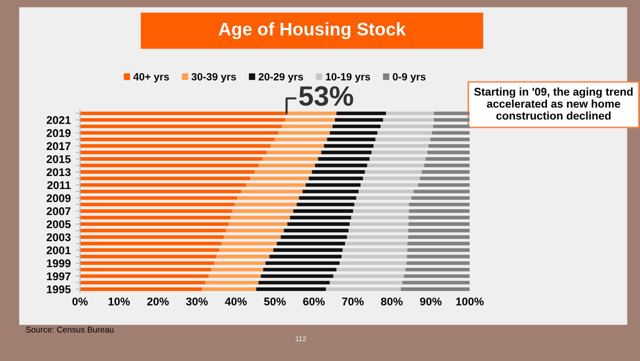 The width and height of the screenshot is (640, 361). What do you see at coordinates (275, 302) in the screenshot?
I see `x-tick-label: 50%` at bounding box center [275, 302].